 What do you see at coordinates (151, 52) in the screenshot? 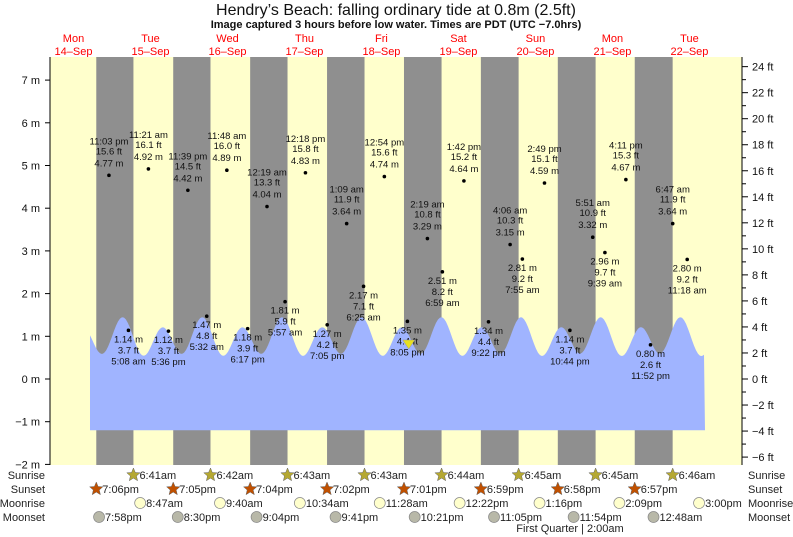
I see `day-date: 15–Sep` at bounding box center [151, 52].